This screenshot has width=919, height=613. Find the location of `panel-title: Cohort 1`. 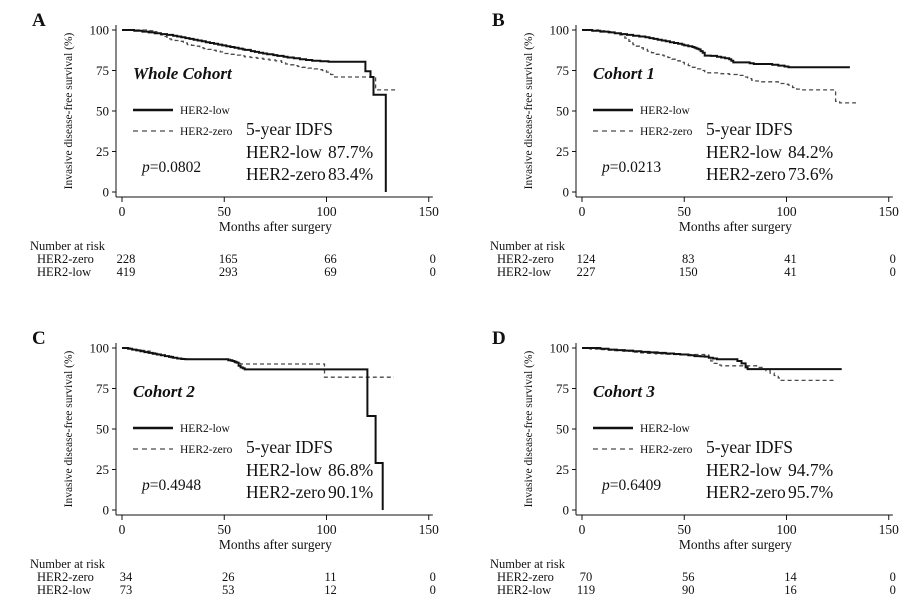

panel-title: Cohort 1 is located at coordinates (624, 73).